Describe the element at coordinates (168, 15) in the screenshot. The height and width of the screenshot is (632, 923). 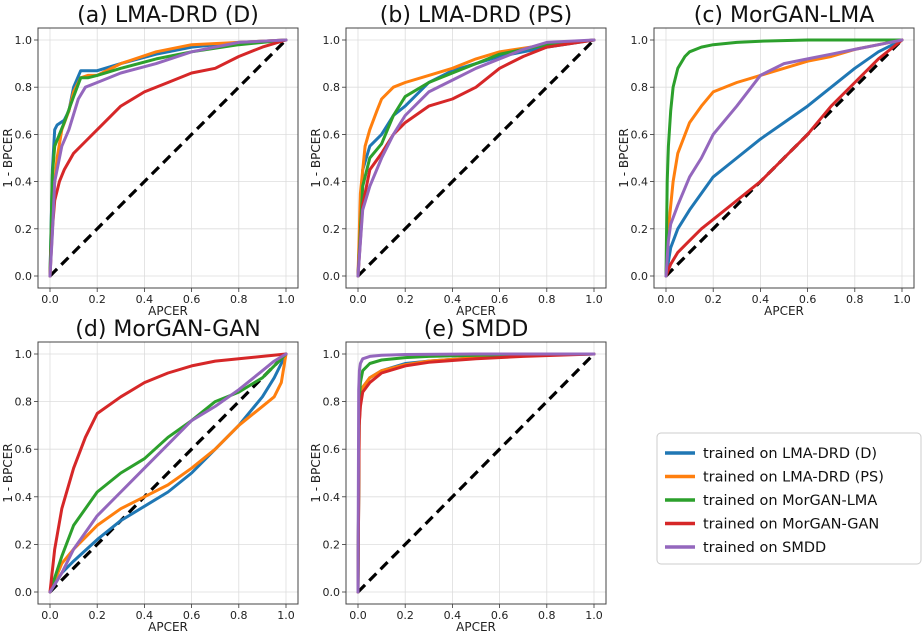
I see `panel-title: (a) LMA-DRD (D)` at that location.